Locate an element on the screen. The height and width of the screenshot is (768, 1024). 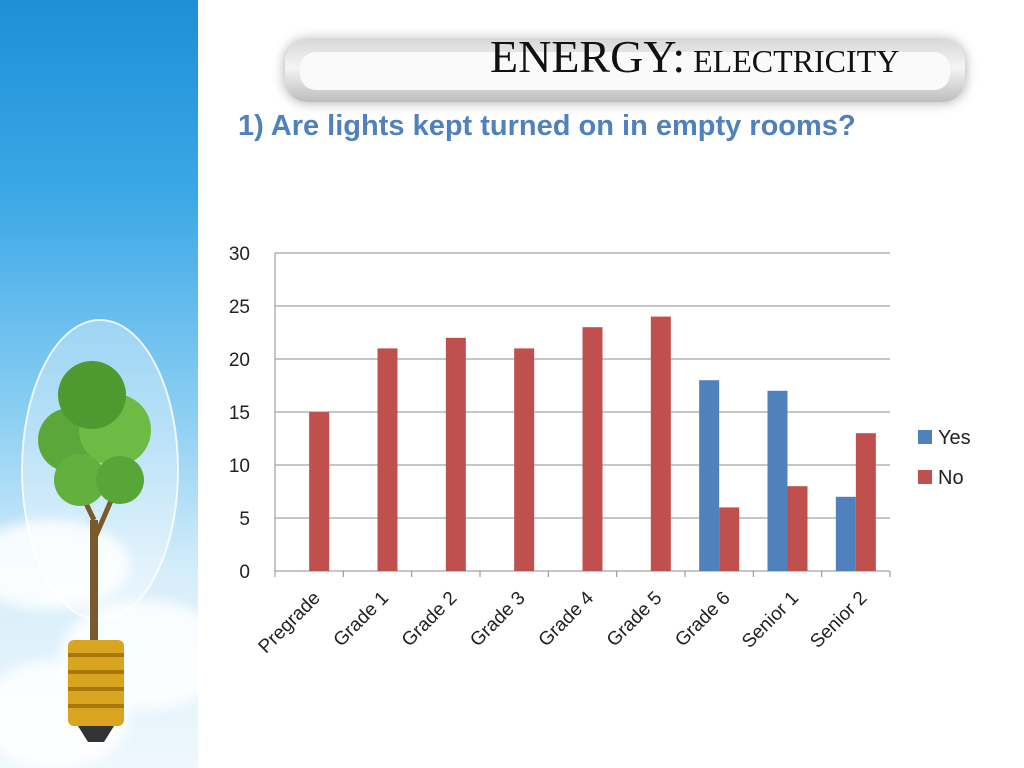
legend-label-no: No is located at coordinates (951, 478).